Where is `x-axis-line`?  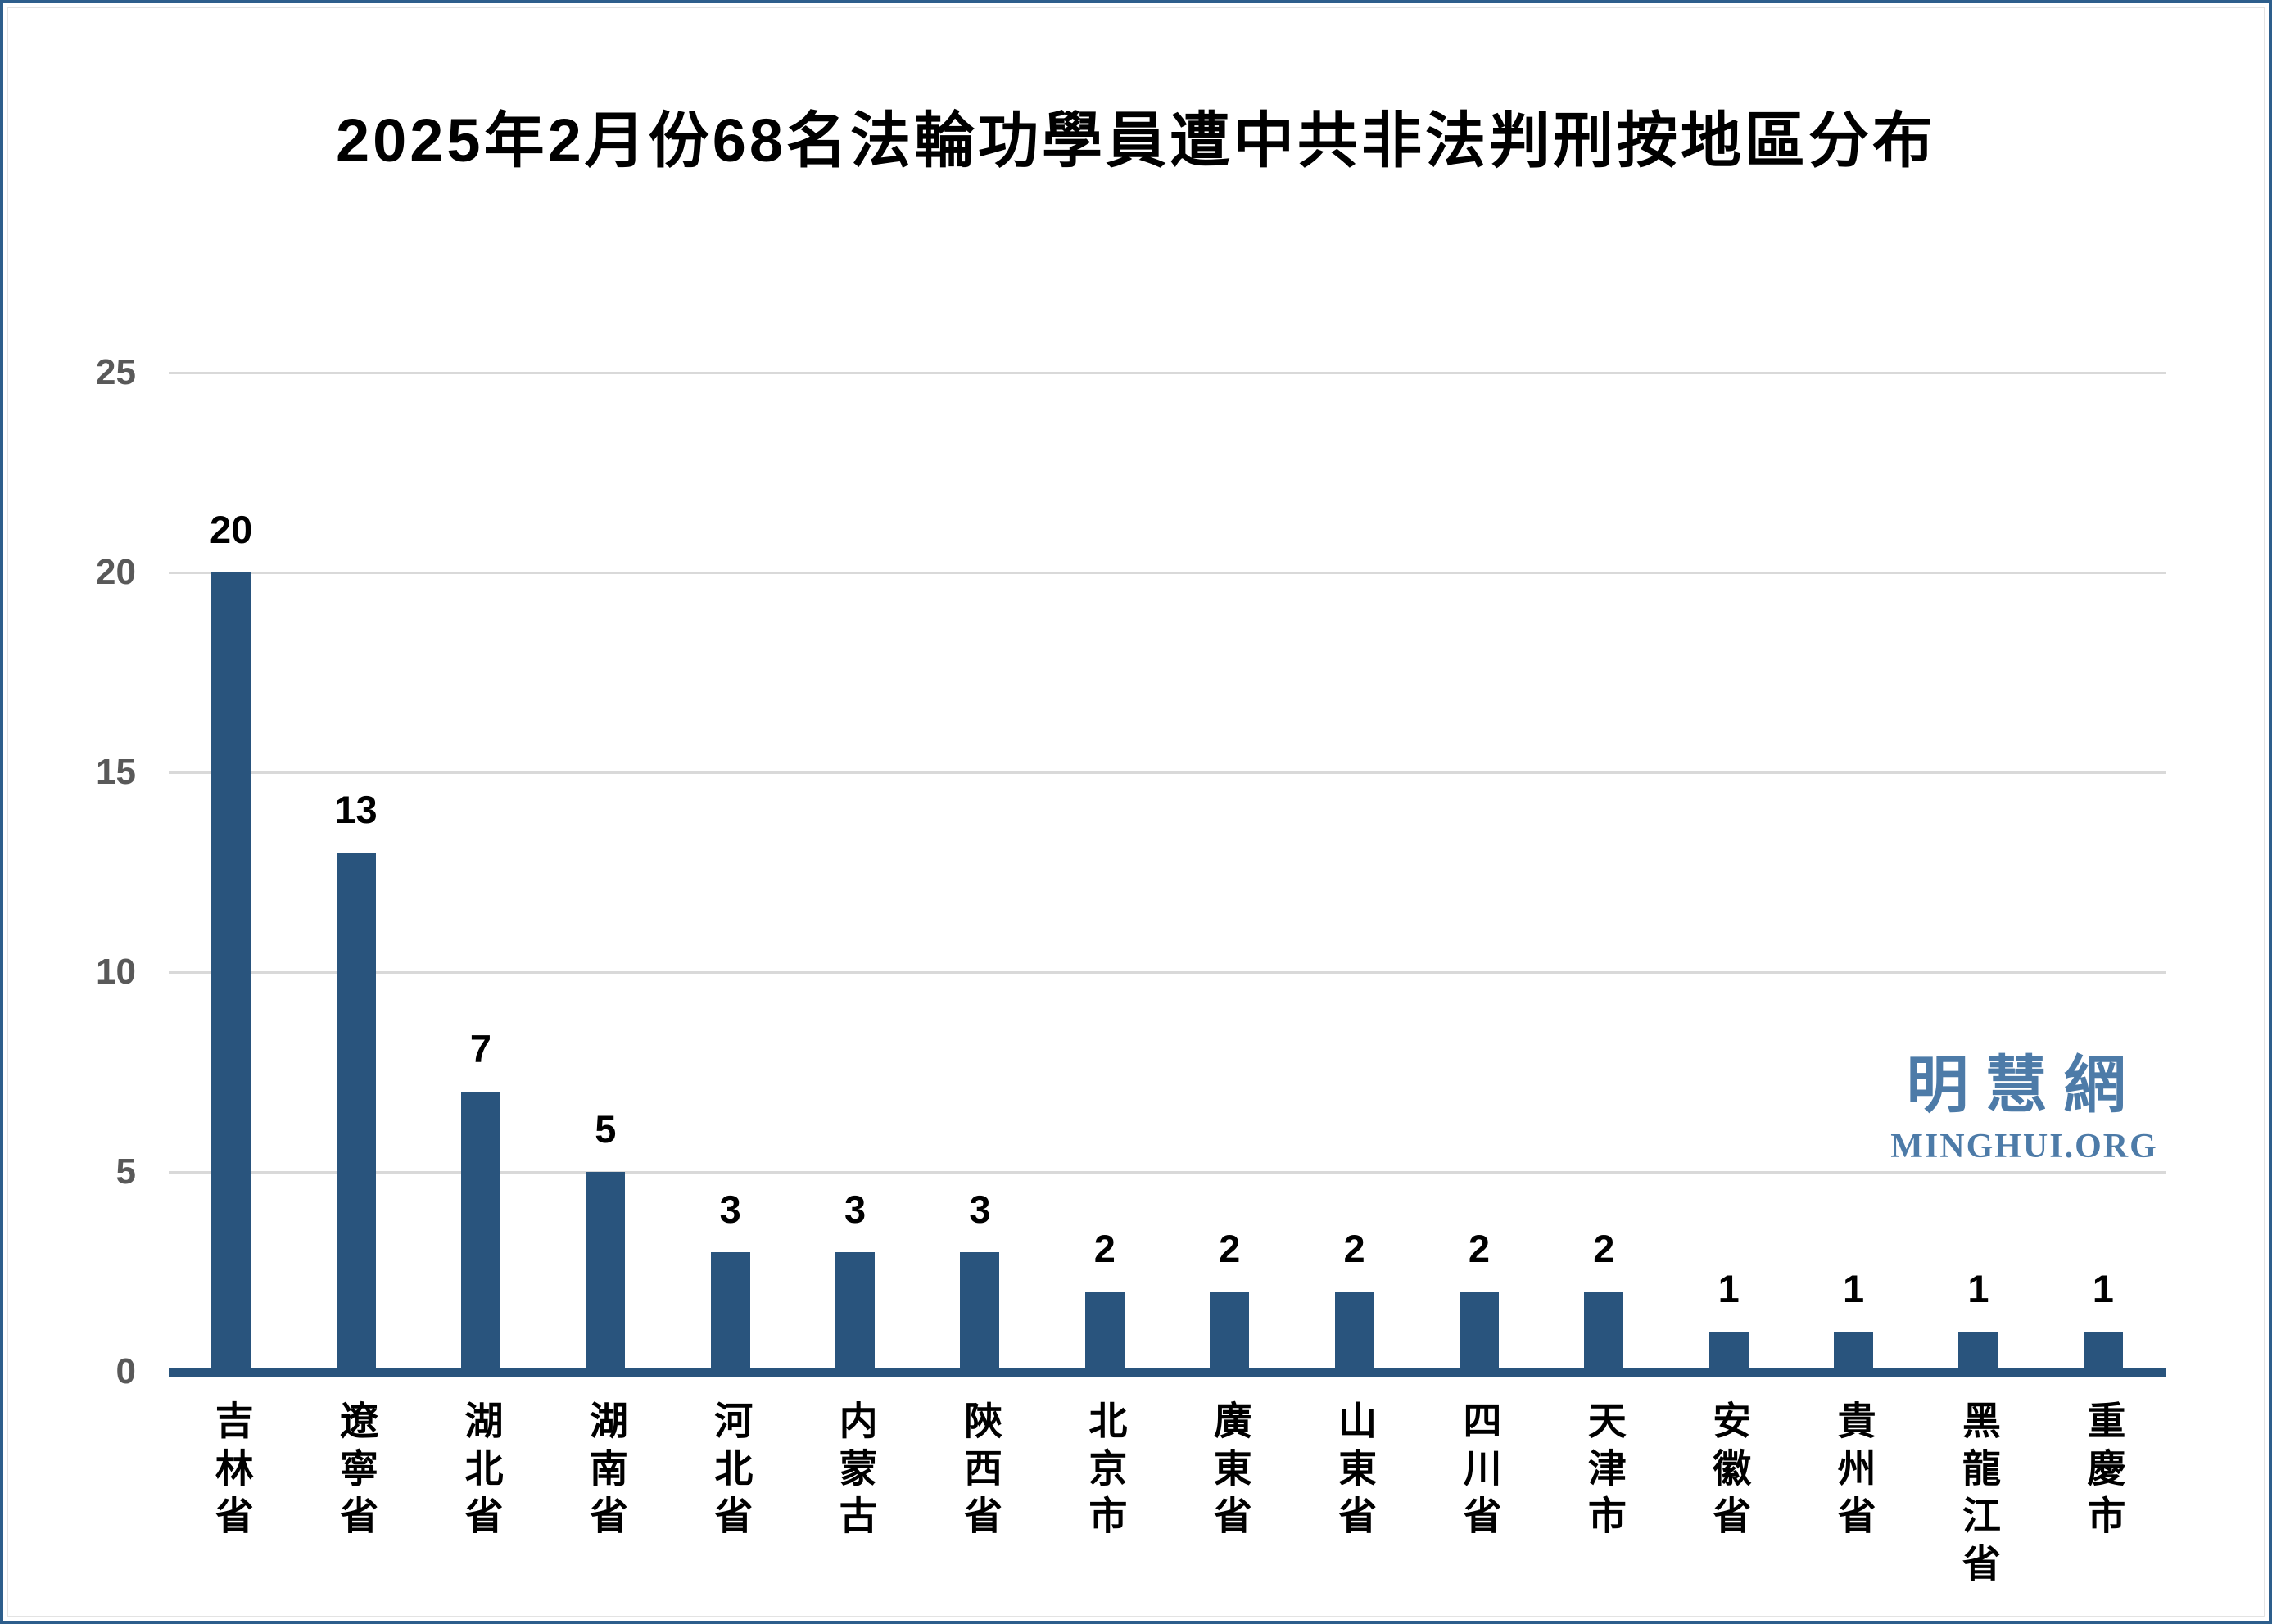 x-axis-line is located at coordinates (1167, 1372).